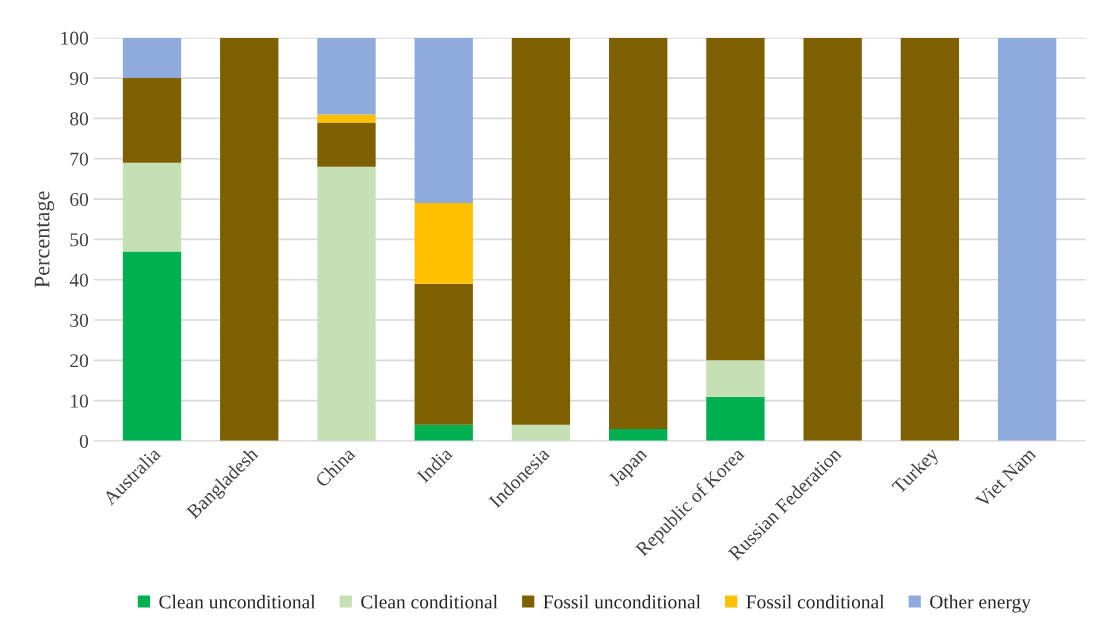 The image size is (1102, 630). What do you see at coordinates (79, 159) in the screenshot?
I see `y-tick-label: 70` at bounding box center [79, 159].